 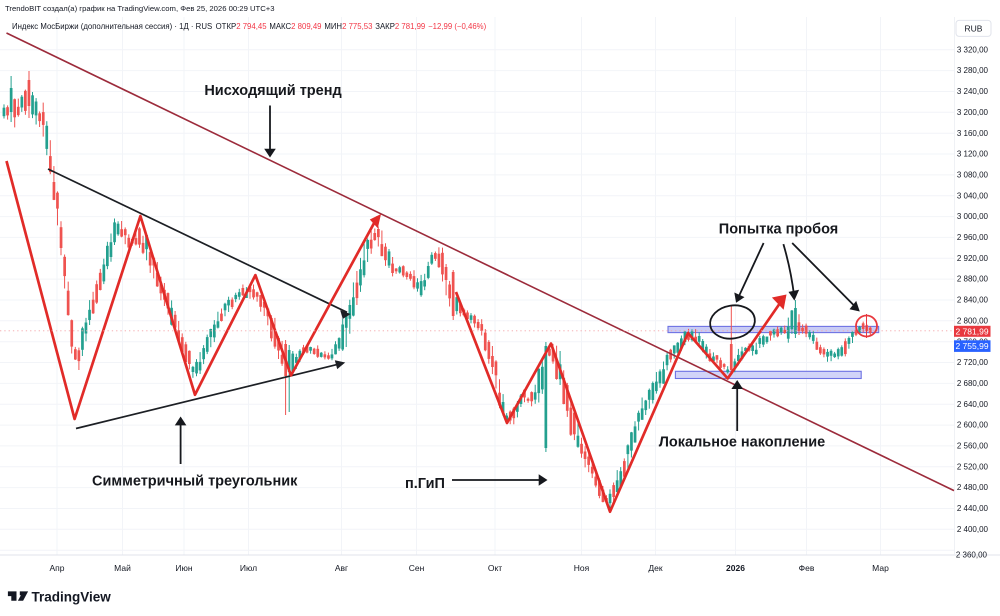 What do you see at coordinates (248, 568) in the screenshot?
I see `svg-text: Июл` at bounding box center [248, 568].